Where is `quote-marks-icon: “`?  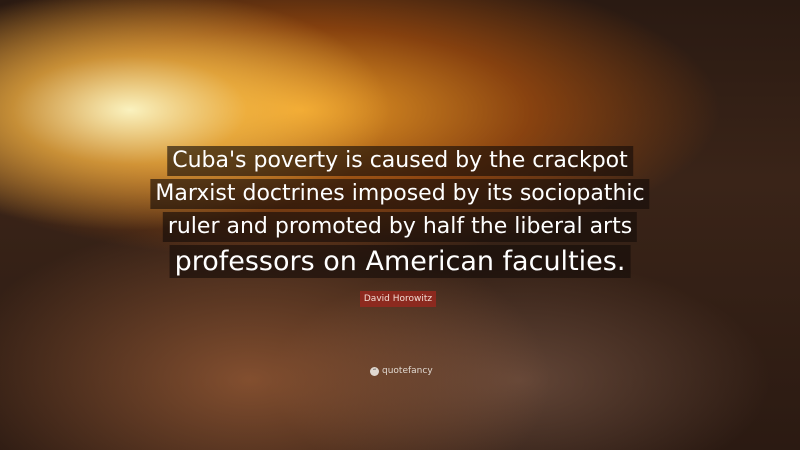
quote-marks-icon: “ is located at coordinates (374, 371).